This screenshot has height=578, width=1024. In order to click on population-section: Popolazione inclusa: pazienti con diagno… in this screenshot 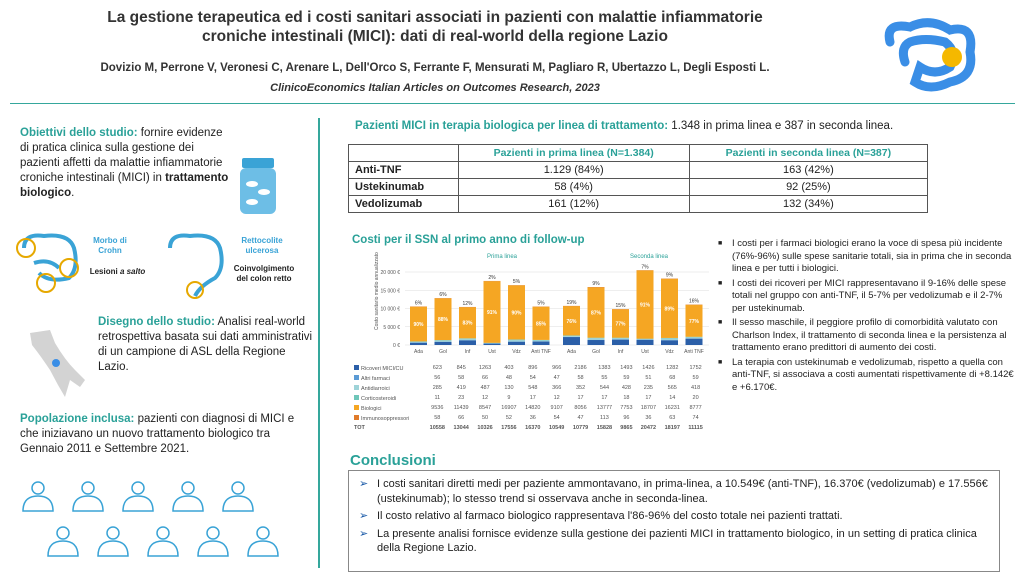, I will do `click(157, 434)`.